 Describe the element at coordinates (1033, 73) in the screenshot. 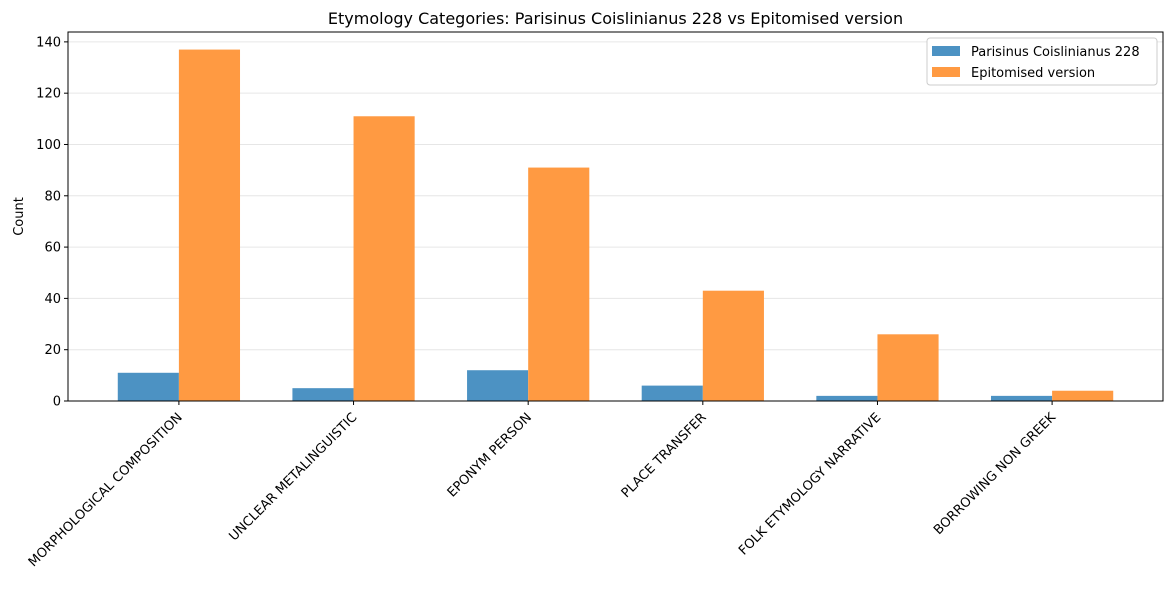

I see `legend-label: Epitomised version` at that location.